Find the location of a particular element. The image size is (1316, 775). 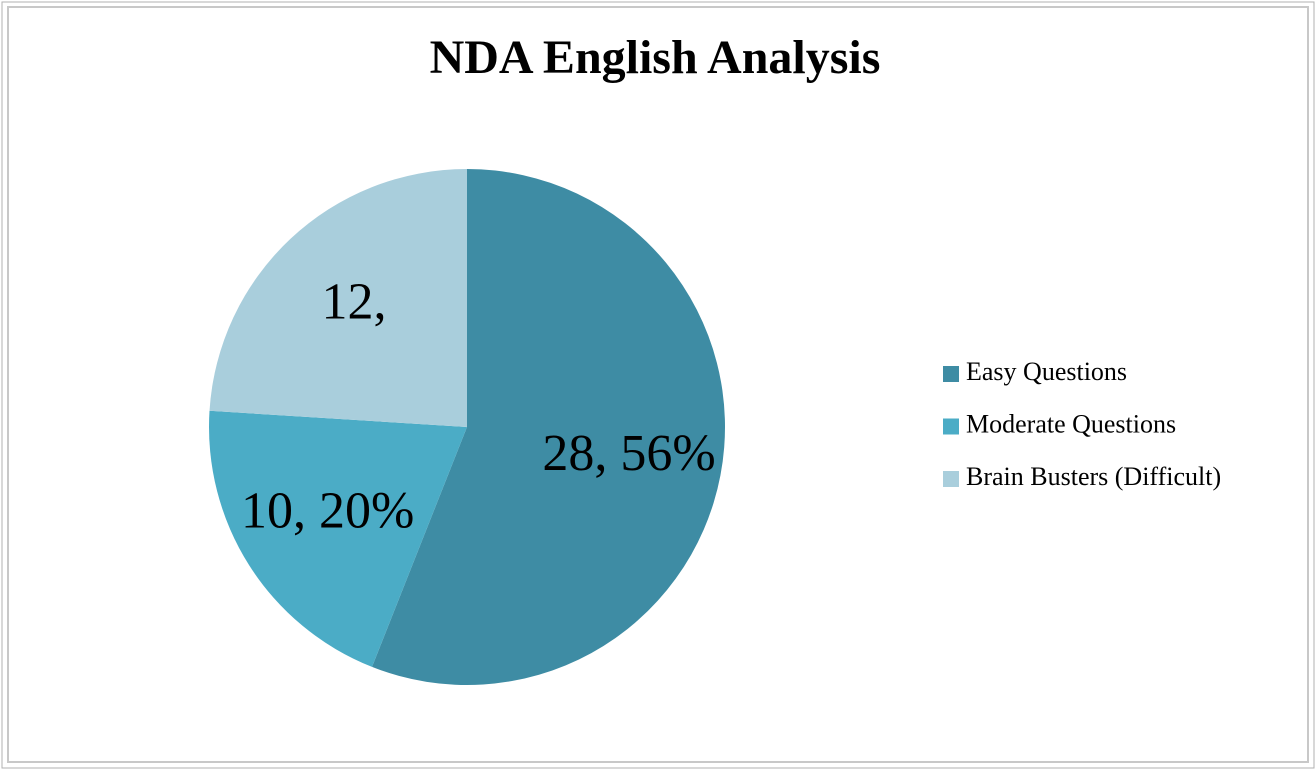

legend-label: Easy Questions is located at coordinates (1046, 371).